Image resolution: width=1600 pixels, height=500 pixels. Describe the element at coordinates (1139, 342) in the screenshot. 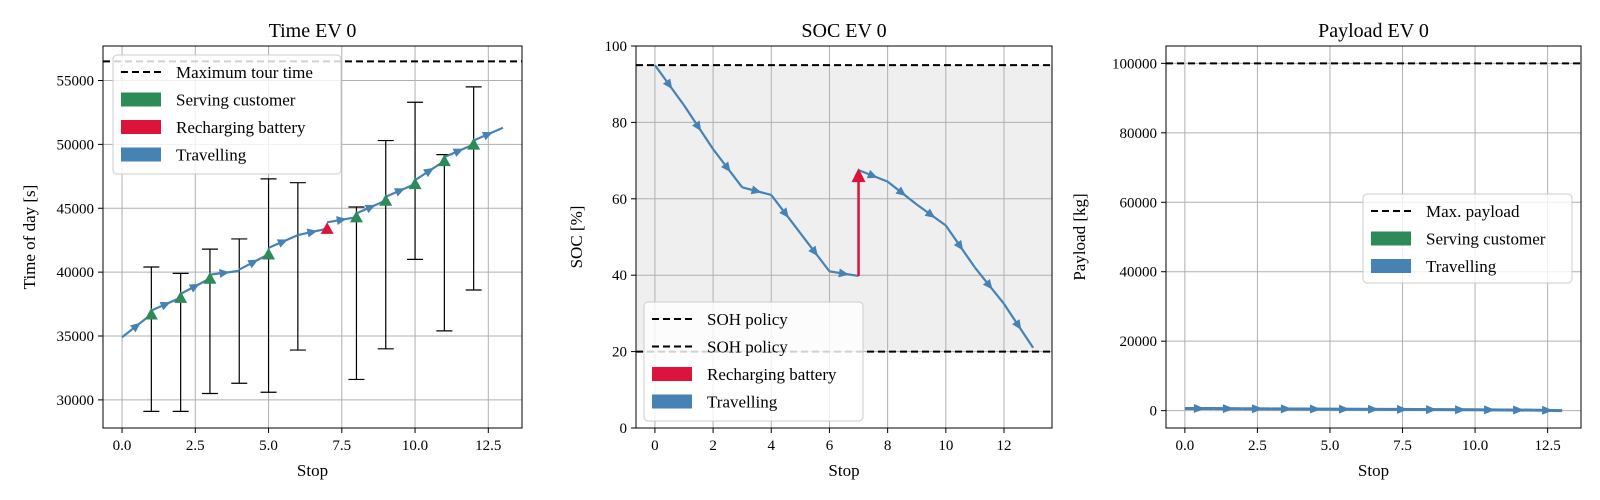

I see `y-tick-label: 20000` at that location.